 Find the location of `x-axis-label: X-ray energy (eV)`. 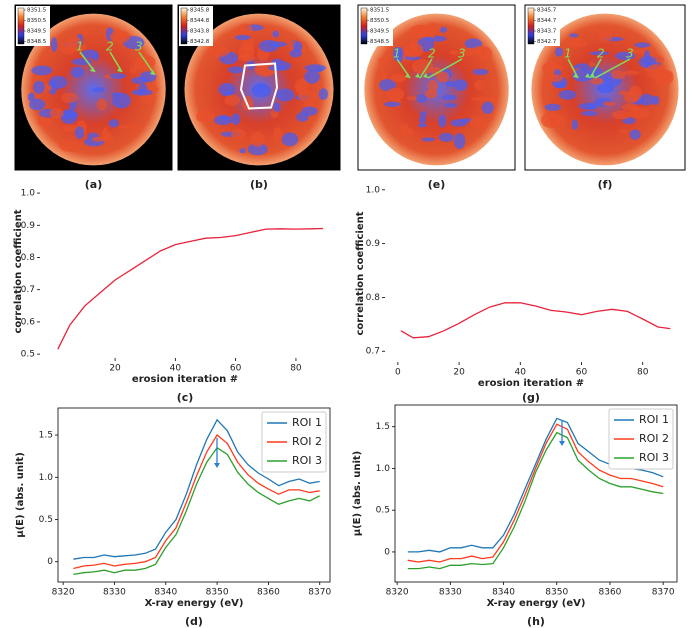

x-axis-label: X-ray energy (eV) is located at coordinates (536, 603).